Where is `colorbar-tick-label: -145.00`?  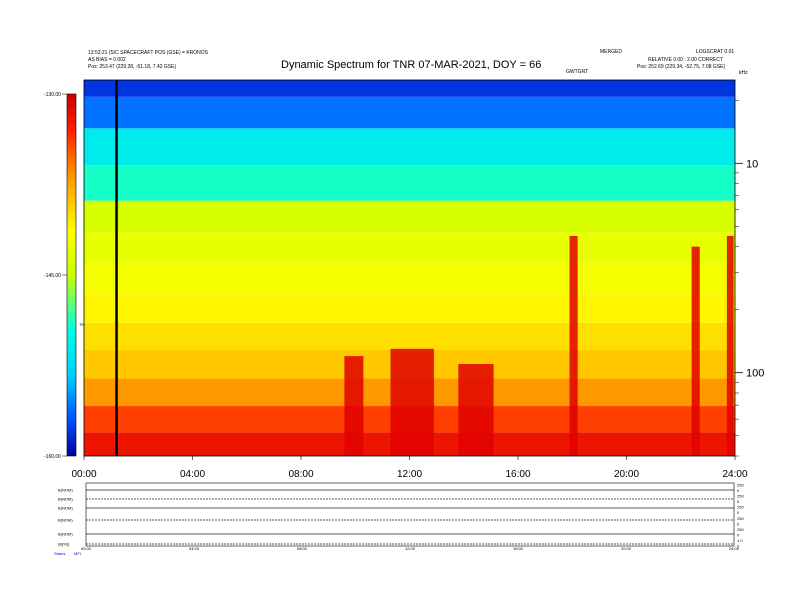 colorbar-tick-label: -145.00 is located at coordinates (52, 276).